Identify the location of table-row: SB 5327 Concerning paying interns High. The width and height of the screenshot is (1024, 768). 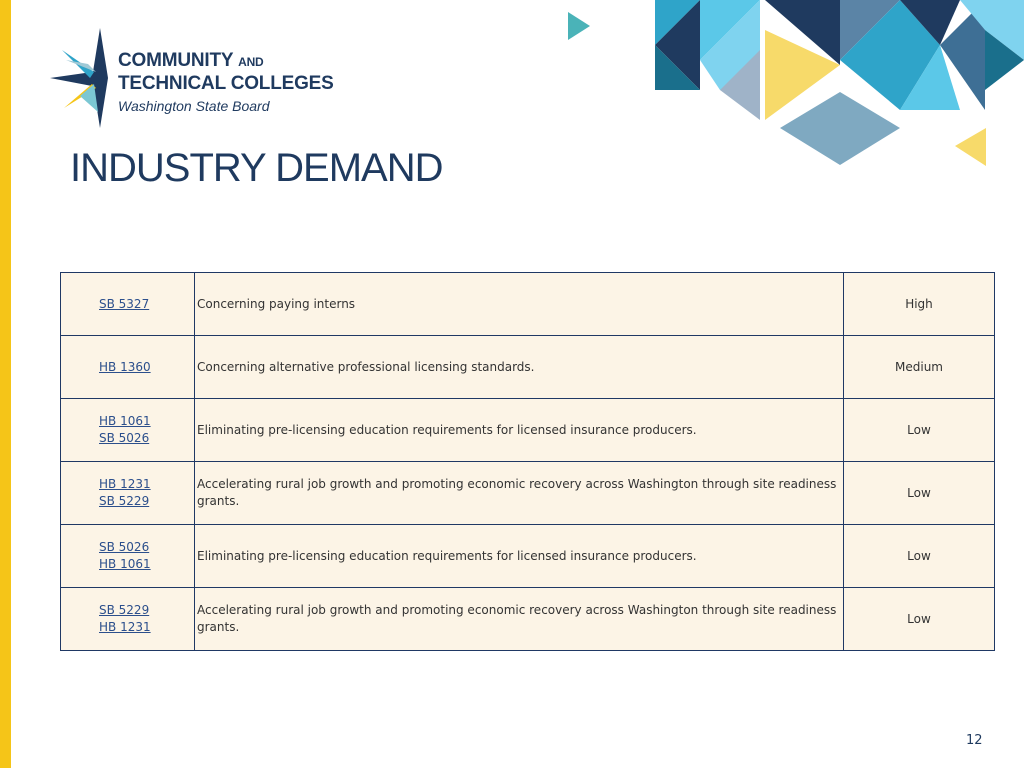
(527, 304).